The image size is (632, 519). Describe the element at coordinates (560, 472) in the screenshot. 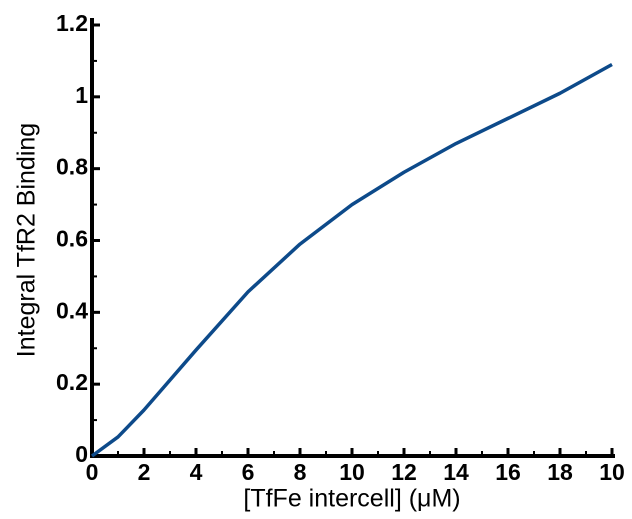

I see `x-tick-label: 18` at that location.